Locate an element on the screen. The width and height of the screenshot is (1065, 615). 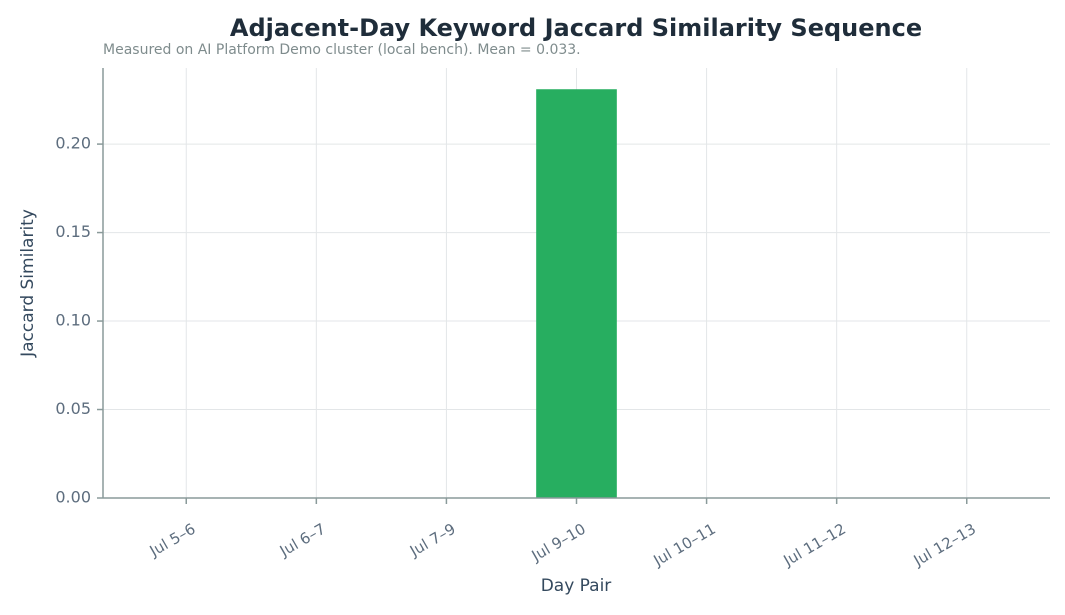
bar is located at coordinates (576, 294).